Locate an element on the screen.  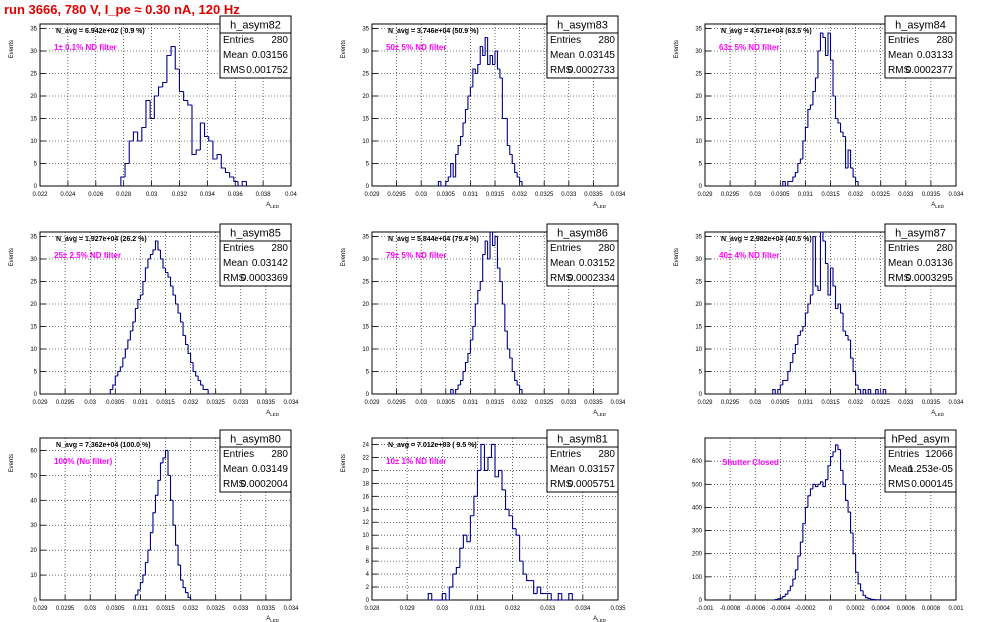
stats-key: Mean is located at coordinates (562, 469).